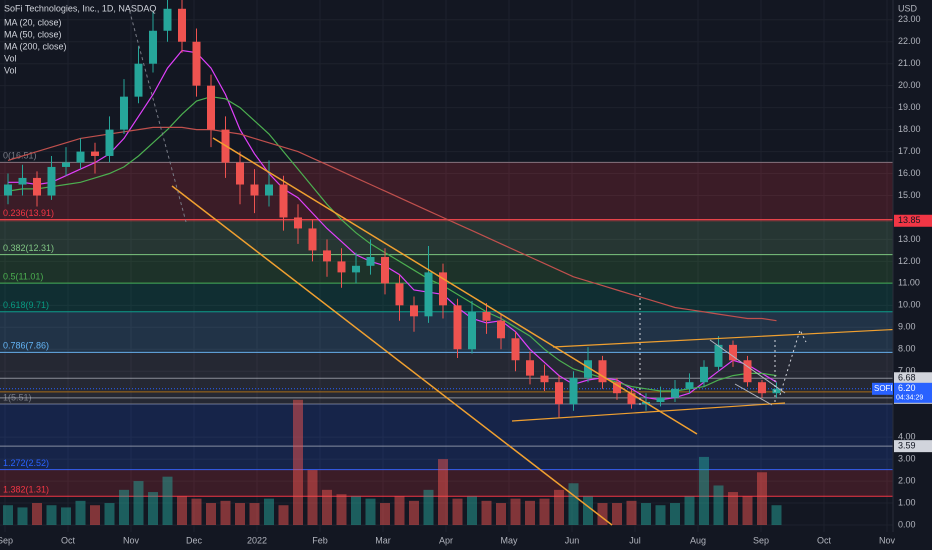 The image size is (932, 550). Describe the element at coordinates (909, 41) in the screenshot. I see `y-tick-label: 22.00` at that location.